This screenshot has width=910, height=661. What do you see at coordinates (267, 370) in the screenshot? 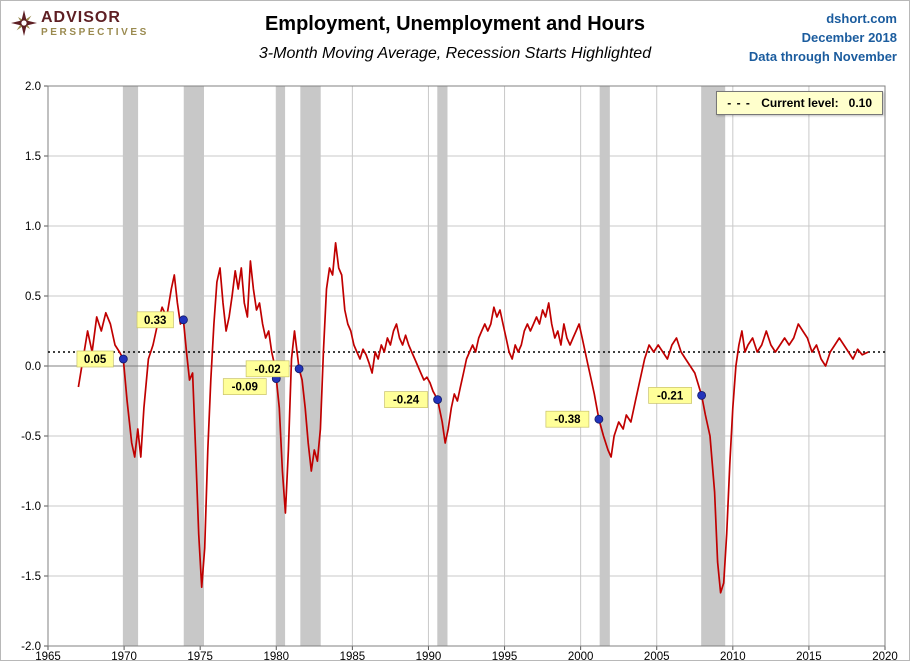
I see `svg-text: -0.02` at bounding box center [267, 370].